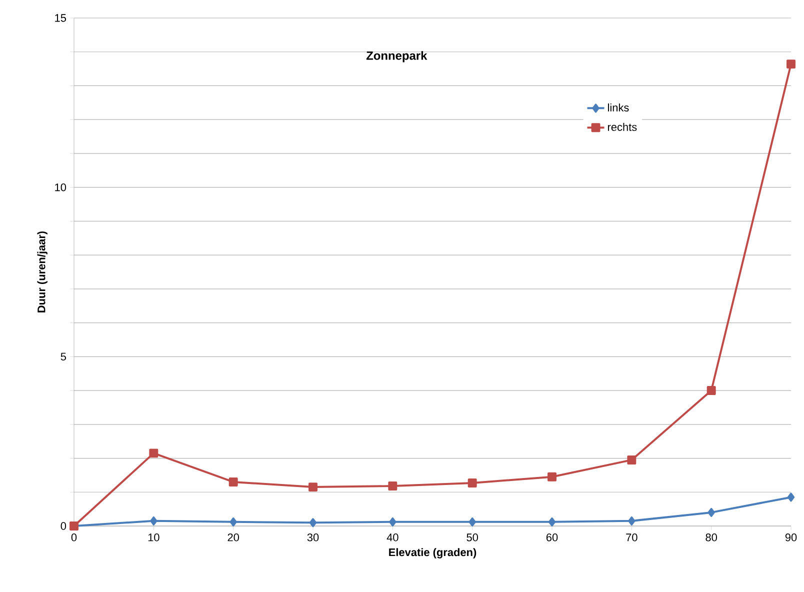  I want to click on x-tick-label: 30, so click(313, 538).